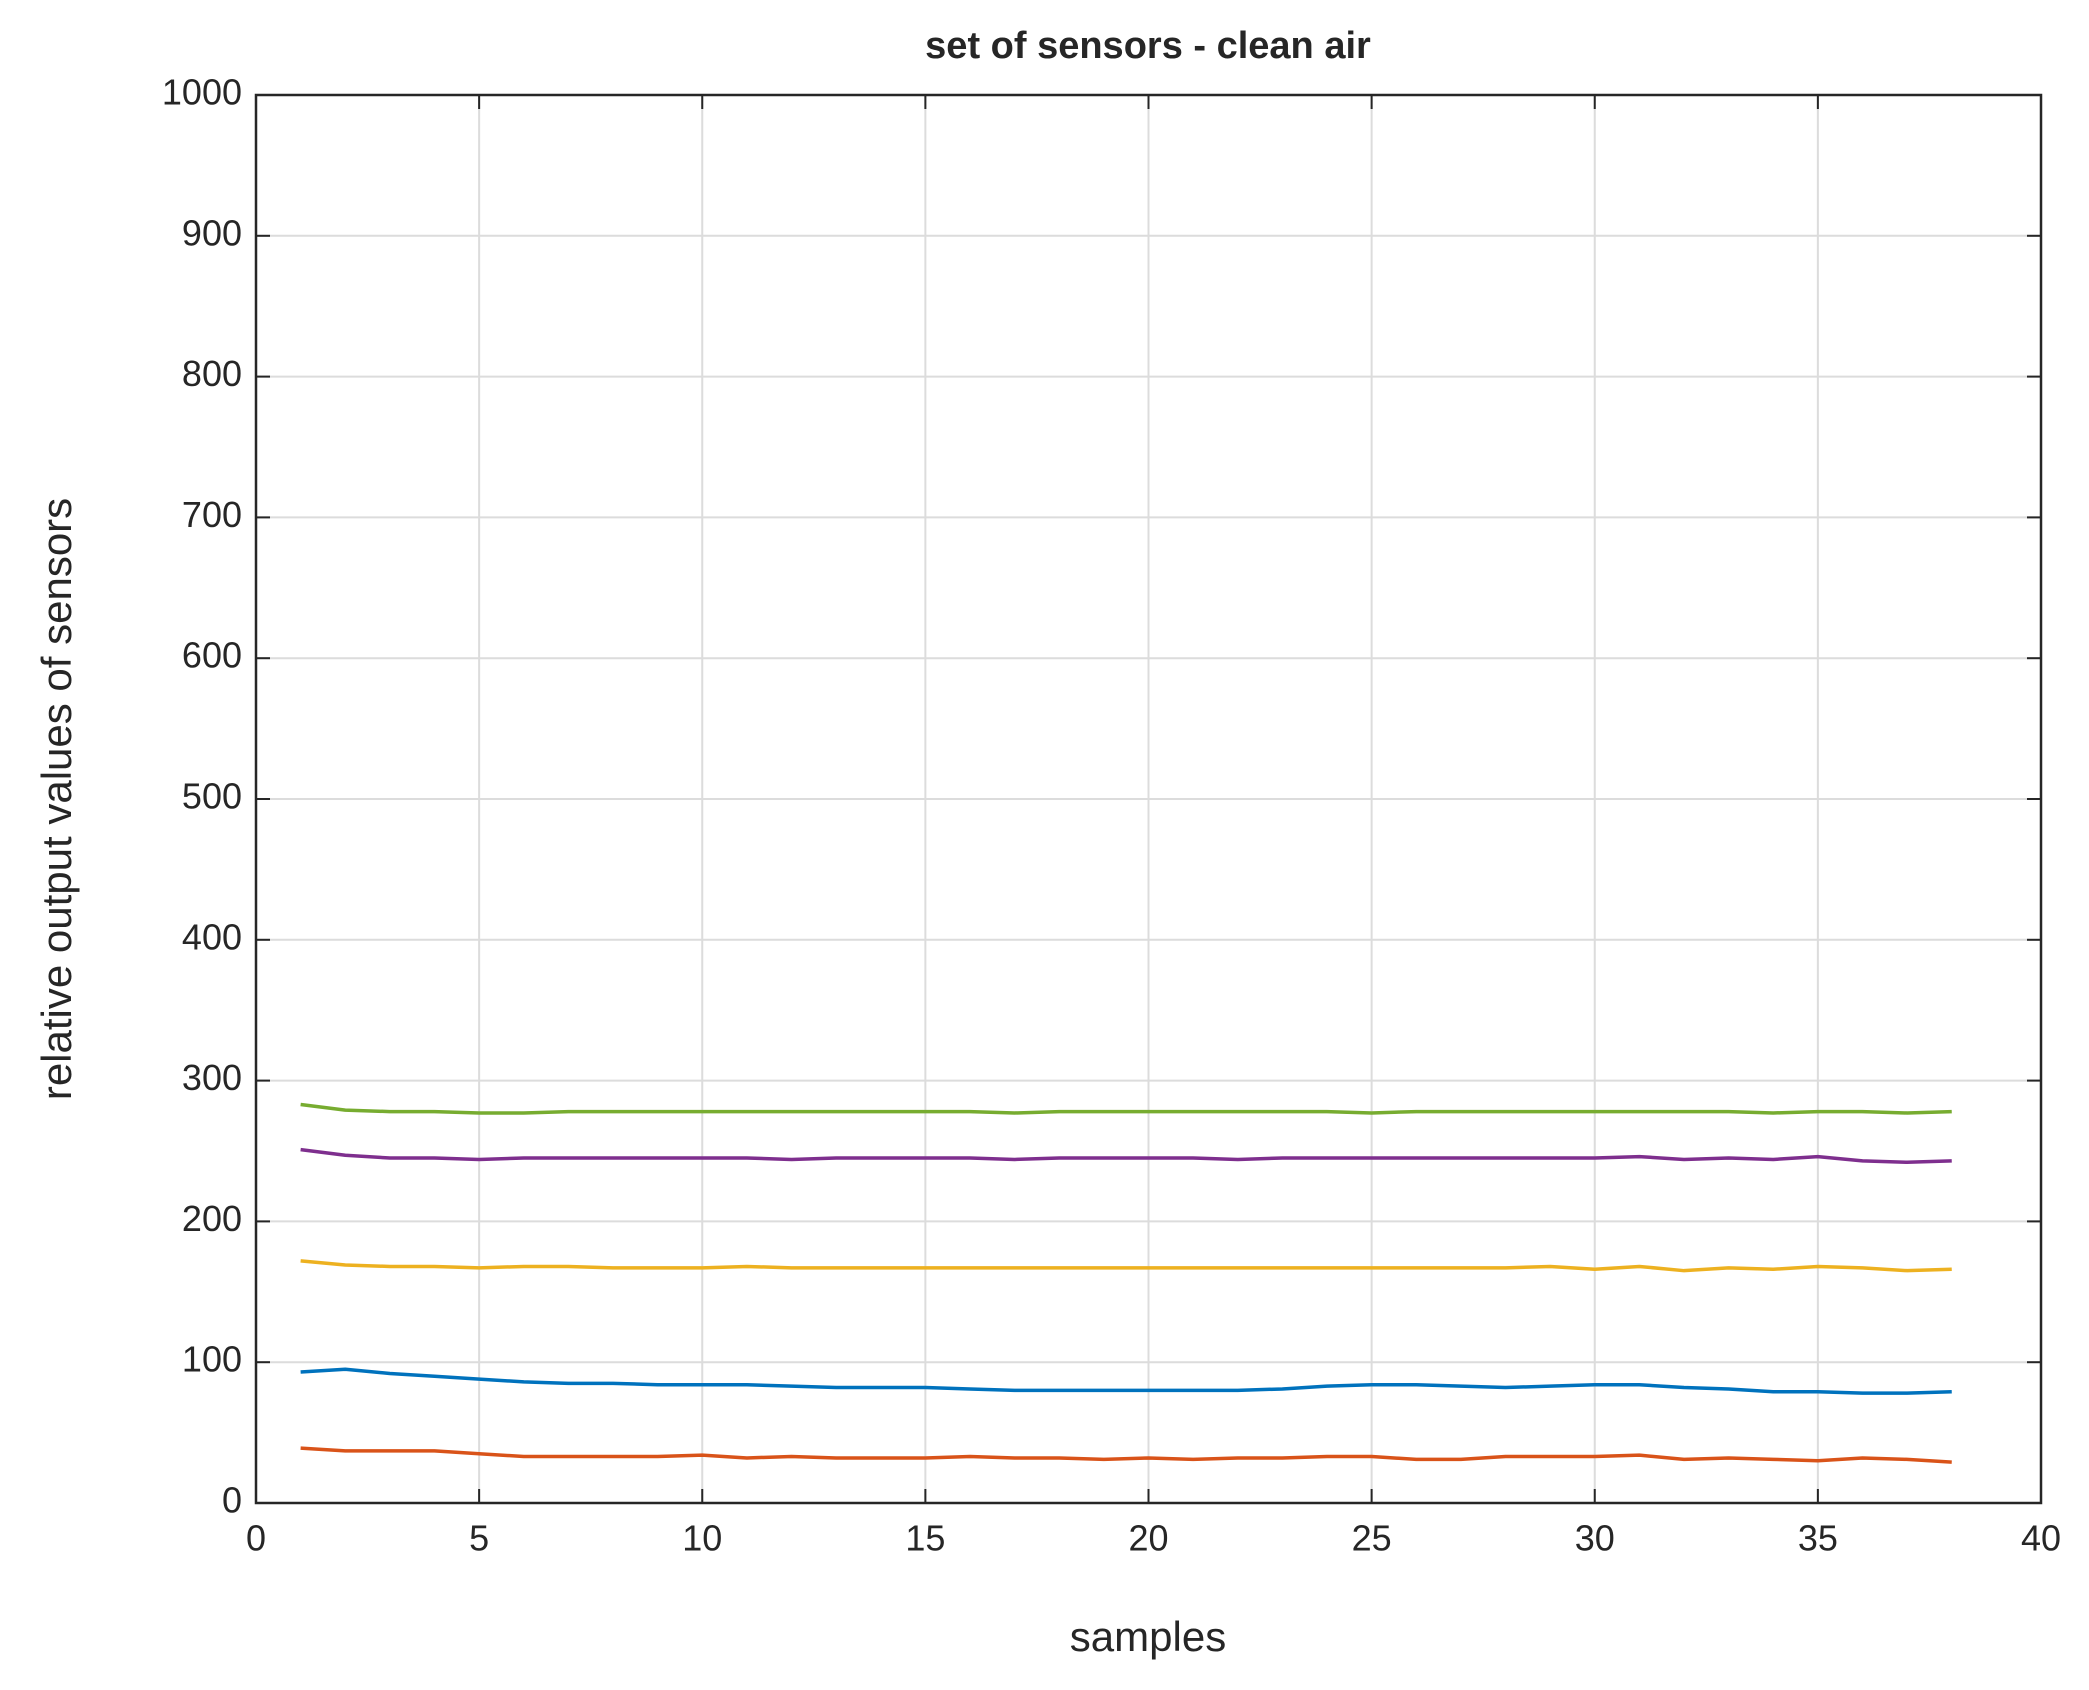 The height and width of the screenshot is (1690, 2089). I want to click on y-tick-label: 600, so click(212, 655).